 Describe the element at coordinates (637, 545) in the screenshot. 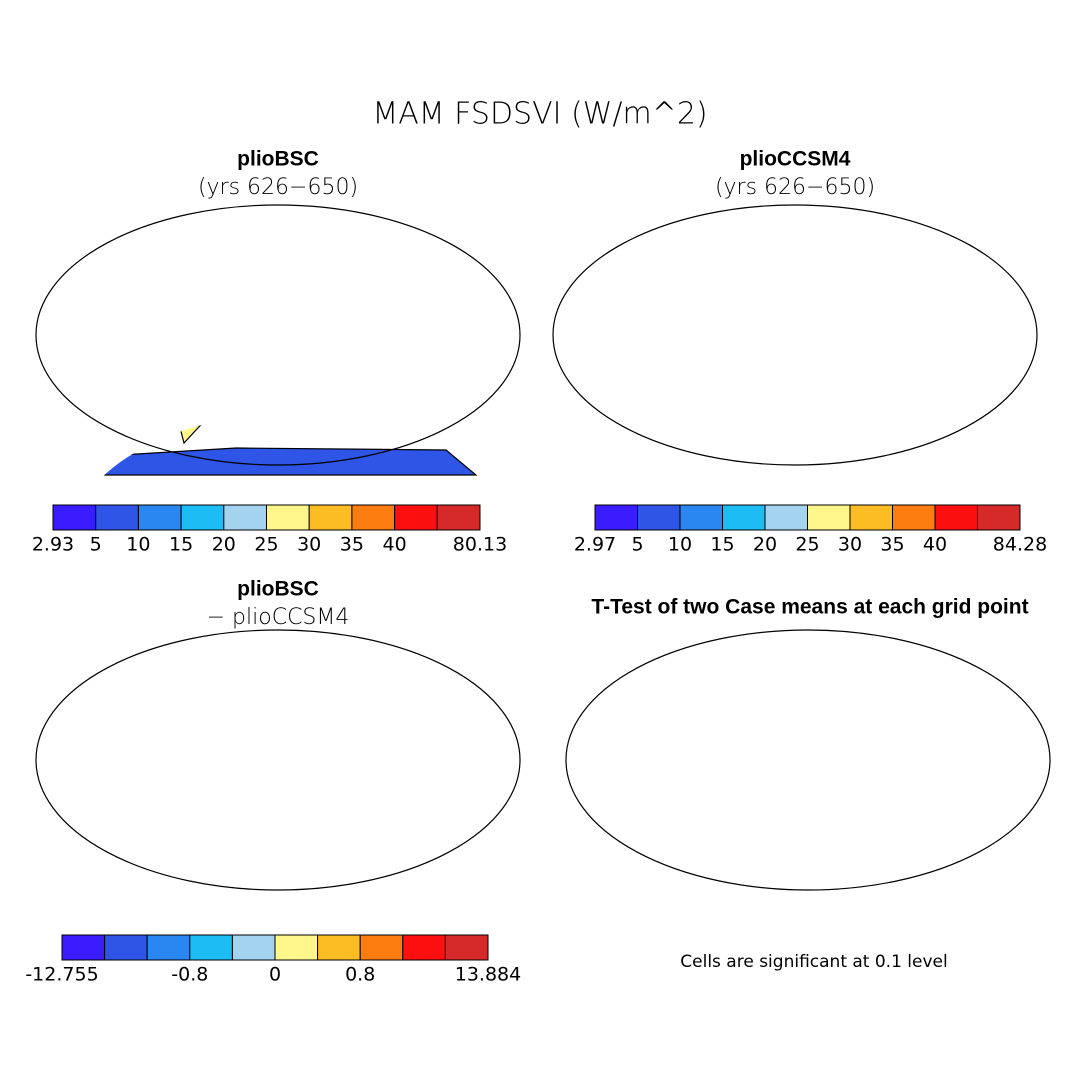

I see `colorbar-label: 5` at that location.